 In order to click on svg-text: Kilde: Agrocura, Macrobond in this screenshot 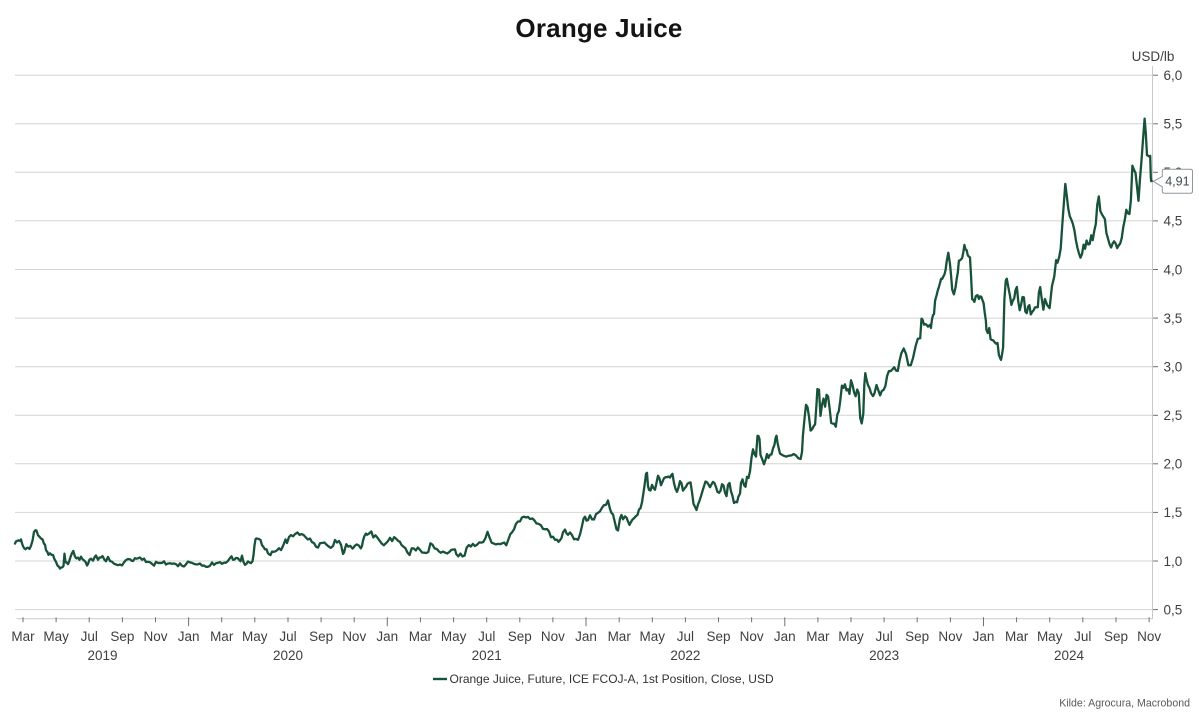, I will do `click(1124, 704)`.